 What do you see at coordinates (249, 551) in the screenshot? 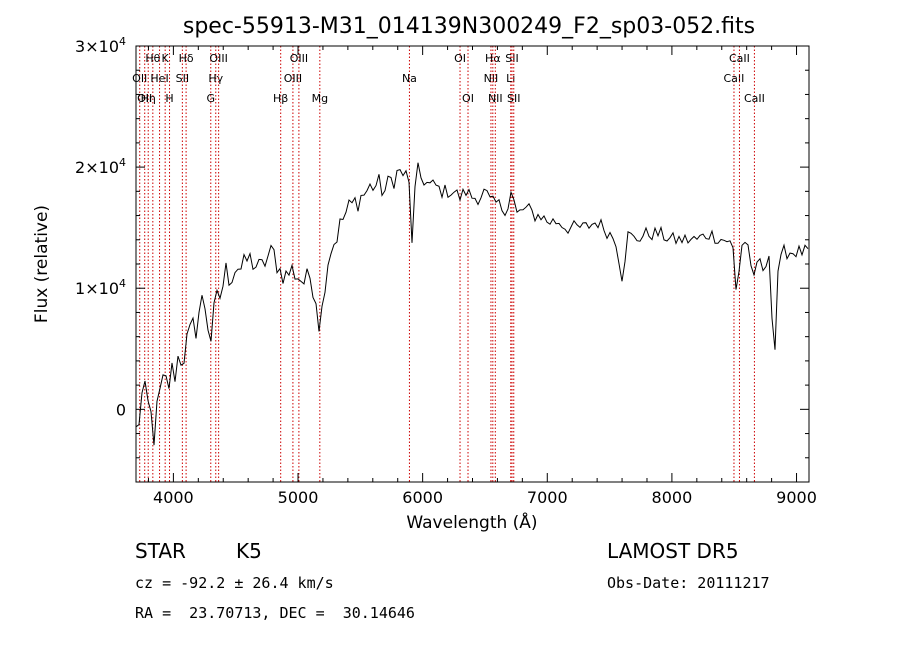
I see `object-subclass: K5` at bounding box center [249, 551].